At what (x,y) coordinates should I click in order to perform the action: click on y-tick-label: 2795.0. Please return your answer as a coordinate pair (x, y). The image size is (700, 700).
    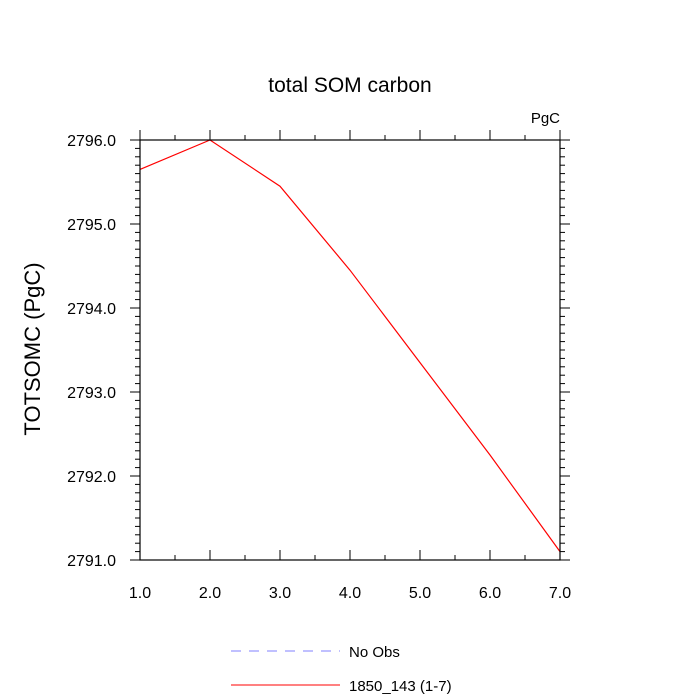
    Looking at the image, I should click on (91, 225).